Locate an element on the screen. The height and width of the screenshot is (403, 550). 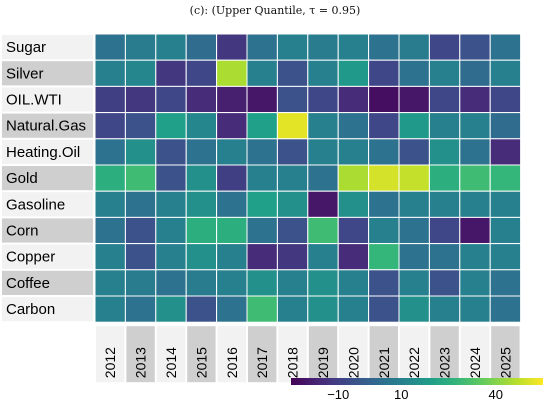
row-label: Silver is located at coordinates (25, 73).